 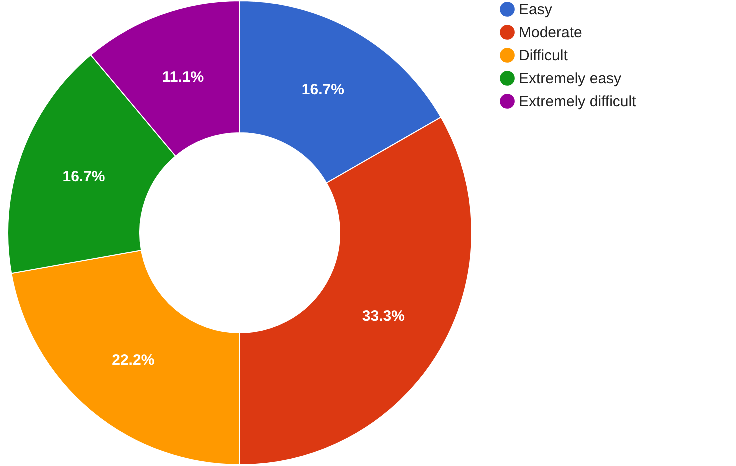 What do you see at coordinates (183, 77) in the screenshot?
I see `data-label: 11.1%` at bounding box center [183, 77].